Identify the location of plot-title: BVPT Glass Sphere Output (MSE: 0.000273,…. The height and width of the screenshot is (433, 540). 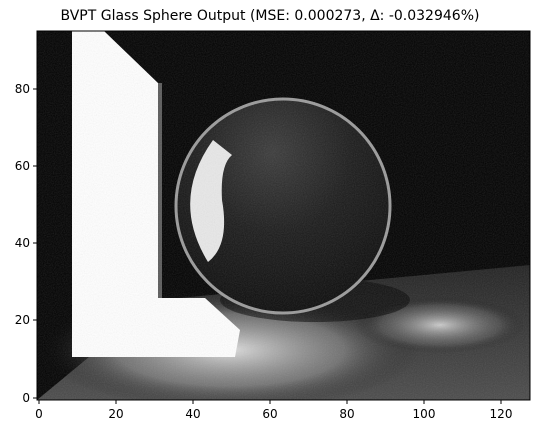
(270, 16).